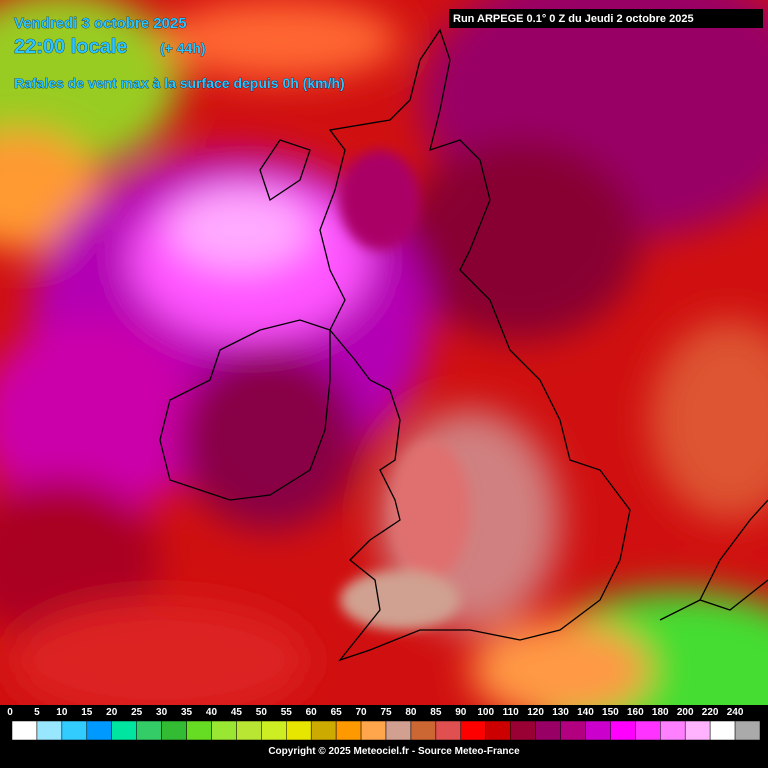 This screenshot has width=768, height=768. What do you see at coordinates (585, 712) in the screenshot?
I see `legend-label: 140` at bounding box center [585, 712].